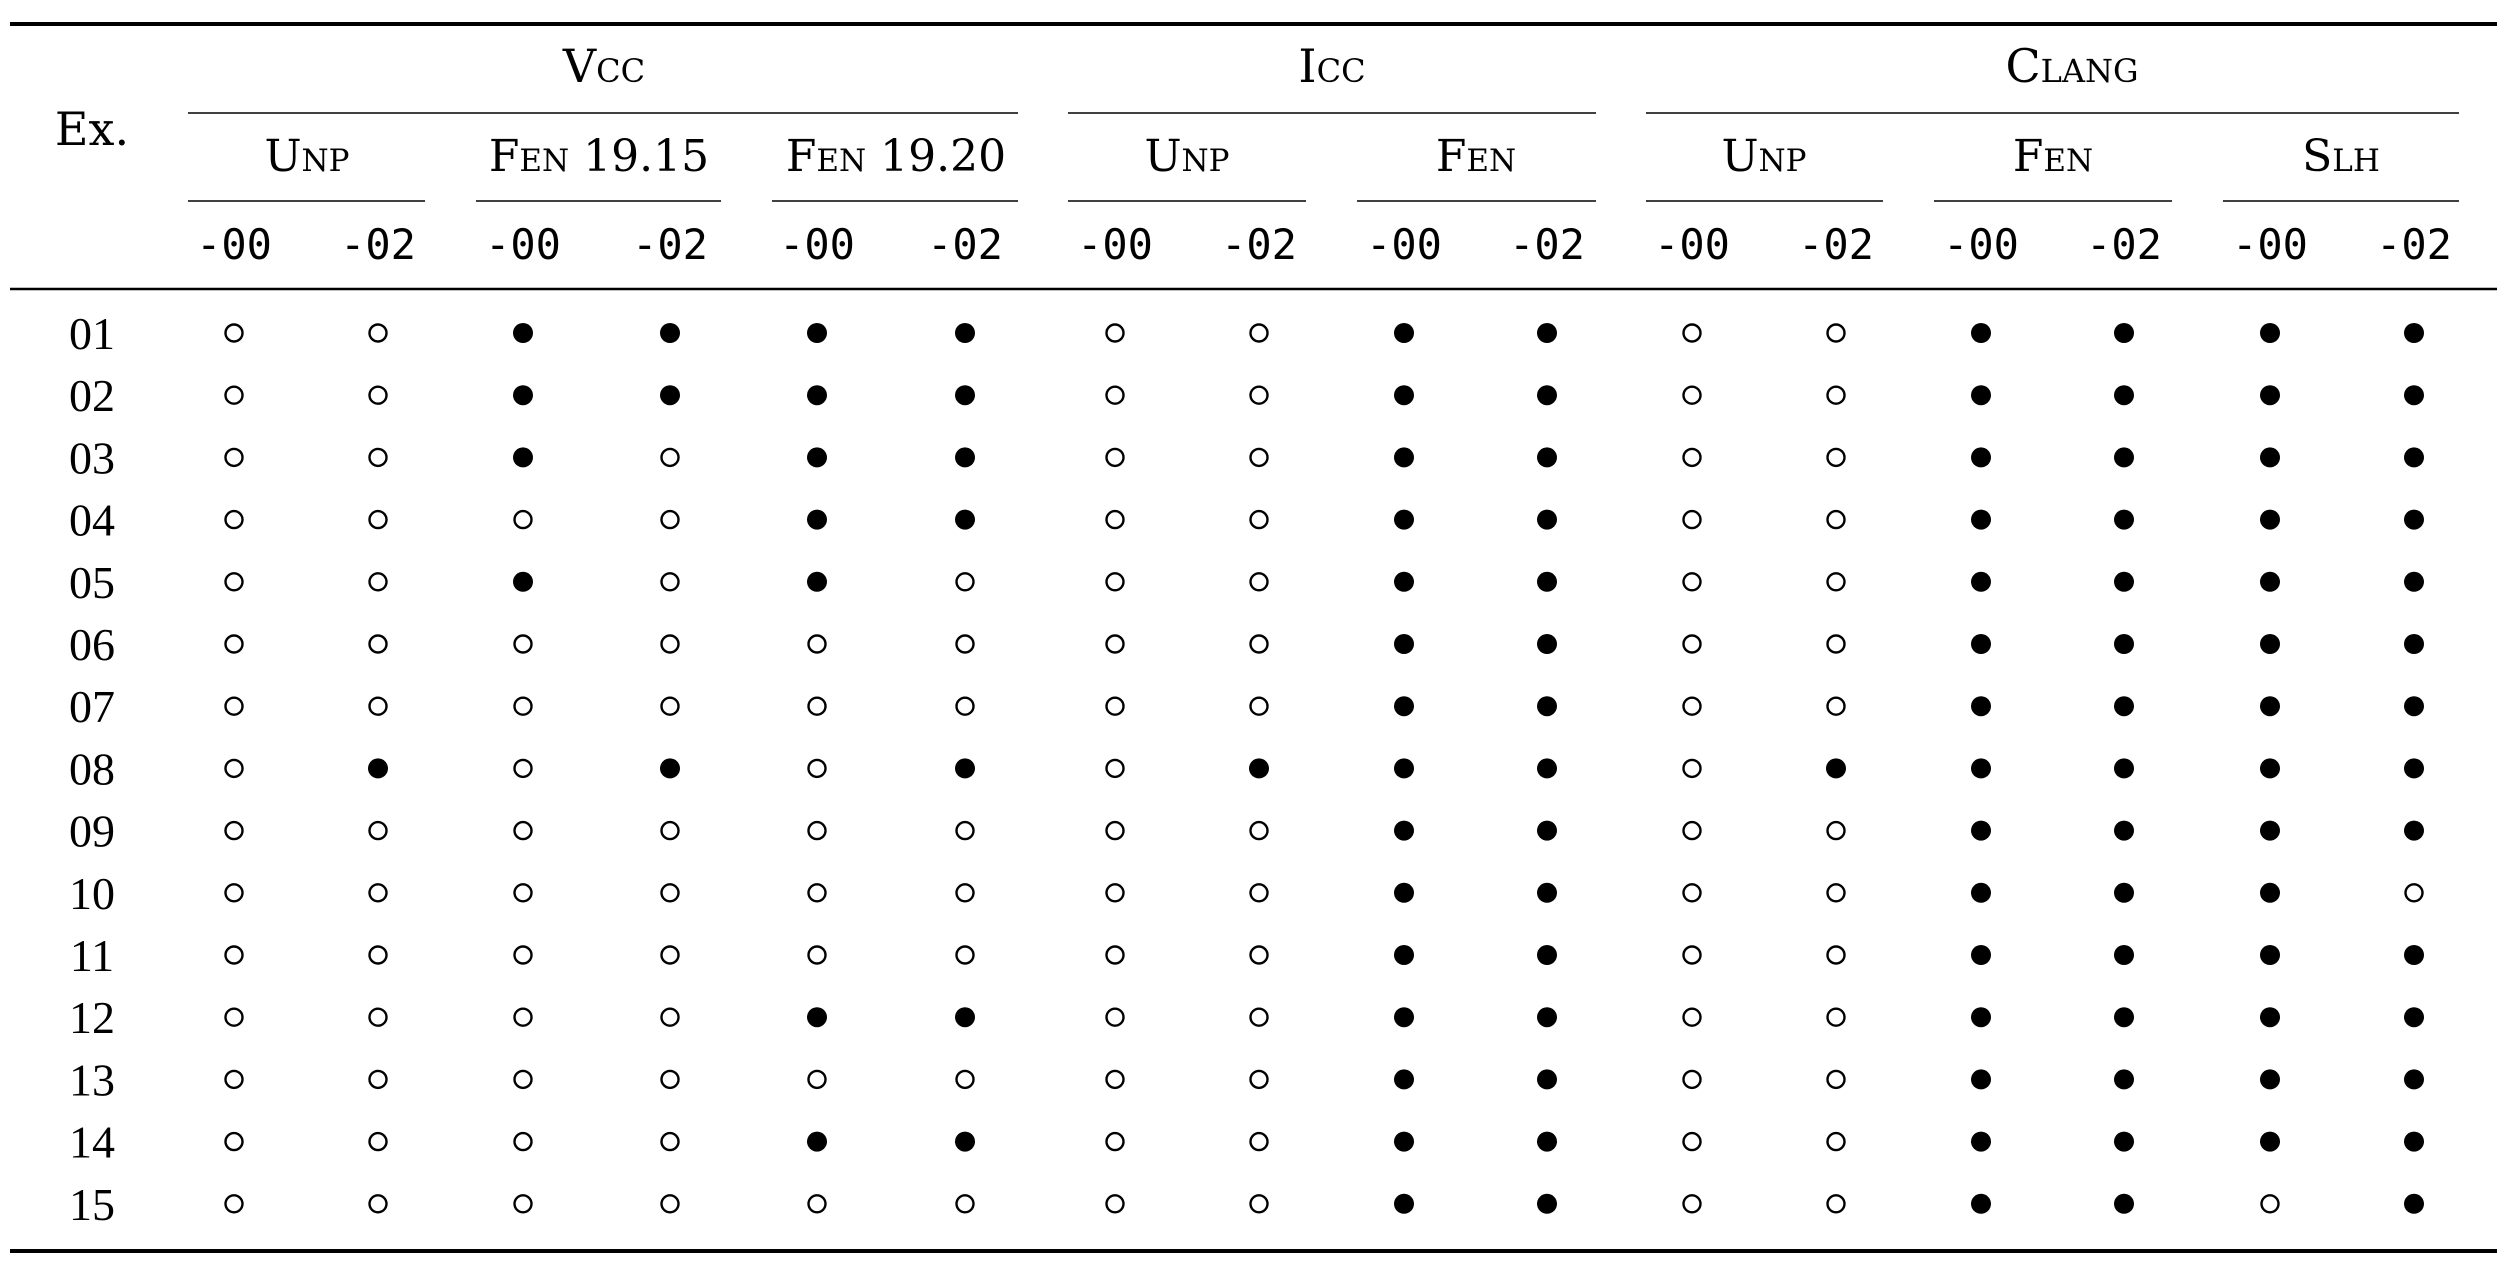 The width and height of the screenshot is (2507, 1275). I want to click on row-label: 02, so click(92, 395).